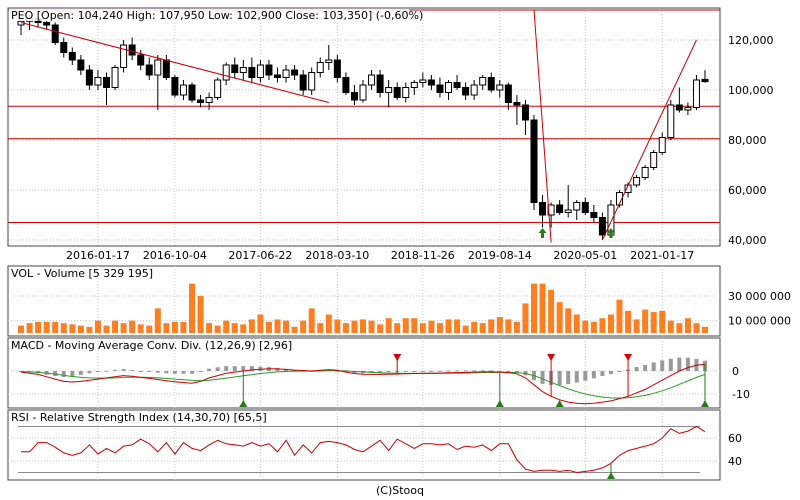 The height and width of the screenshot is (500, 800). Describe the element at coordinates (747, 190) in the screenshot. I see `price-y-tick-label: 60,000` at that location.